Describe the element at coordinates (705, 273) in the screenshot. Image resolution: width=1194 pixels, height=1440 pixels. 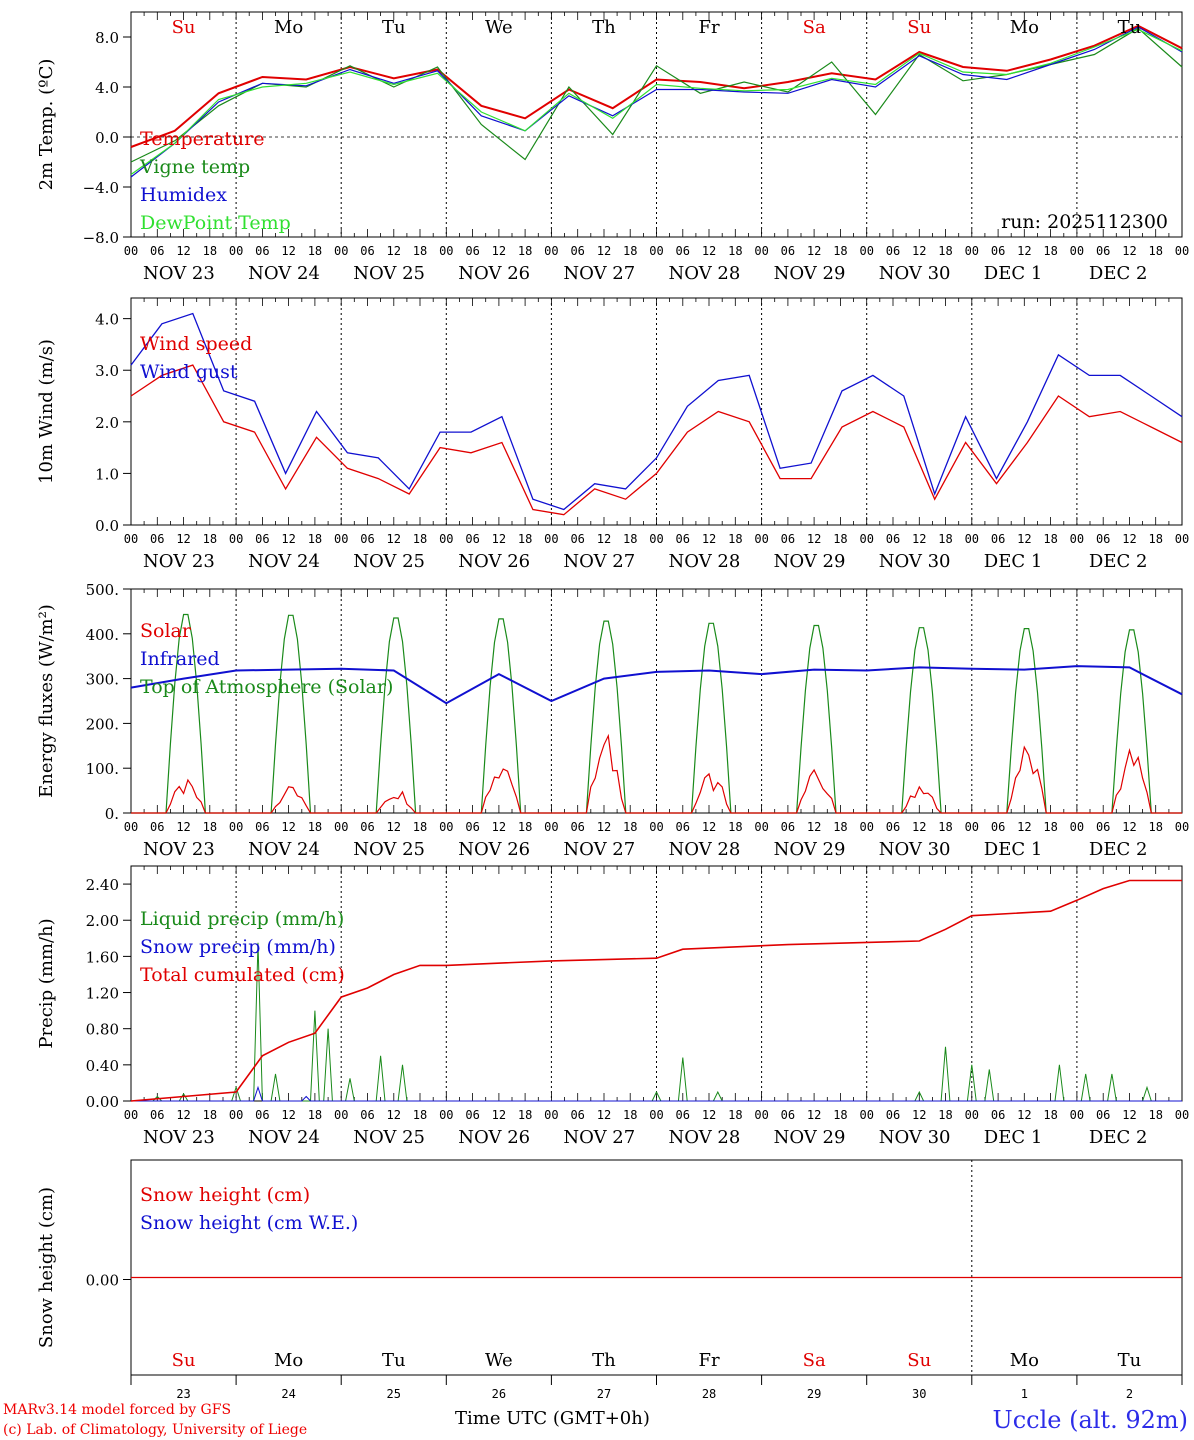
I see `date-label: NOV 28` at that location.